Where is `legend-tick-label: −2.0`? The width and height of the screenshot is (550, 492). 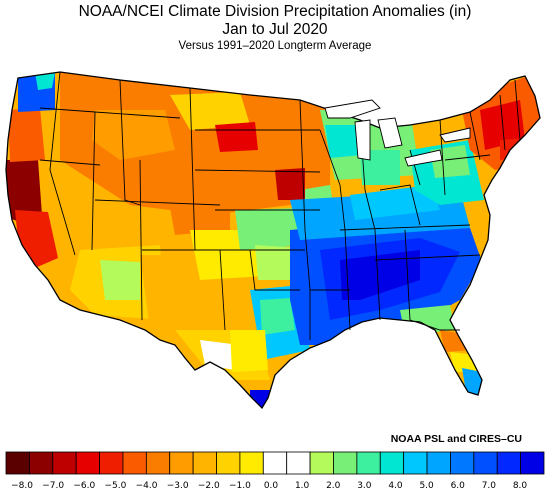 legend-tick-label: −2.0 is located at coordinates (209, 486).